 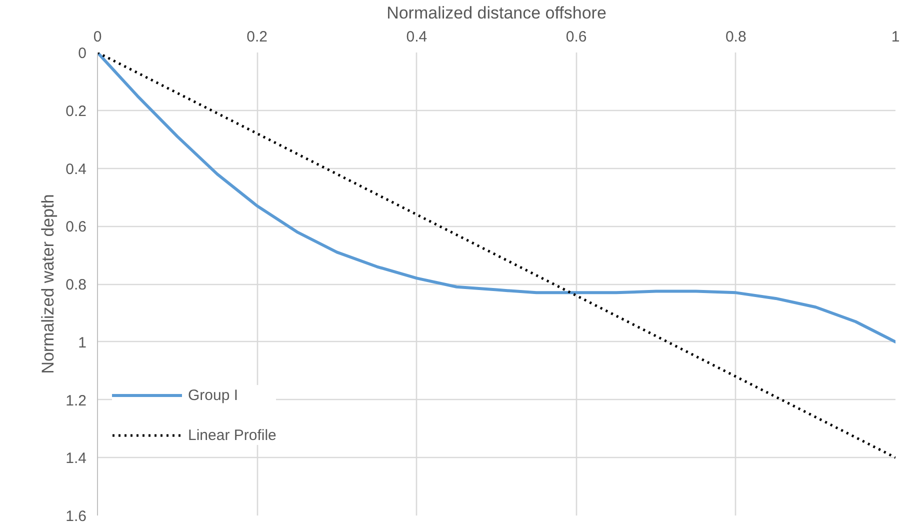 What do you see at coordinates (213, 395) in the screenshot?
I see `legend-label: Group I` at bounding box center [213, 395].